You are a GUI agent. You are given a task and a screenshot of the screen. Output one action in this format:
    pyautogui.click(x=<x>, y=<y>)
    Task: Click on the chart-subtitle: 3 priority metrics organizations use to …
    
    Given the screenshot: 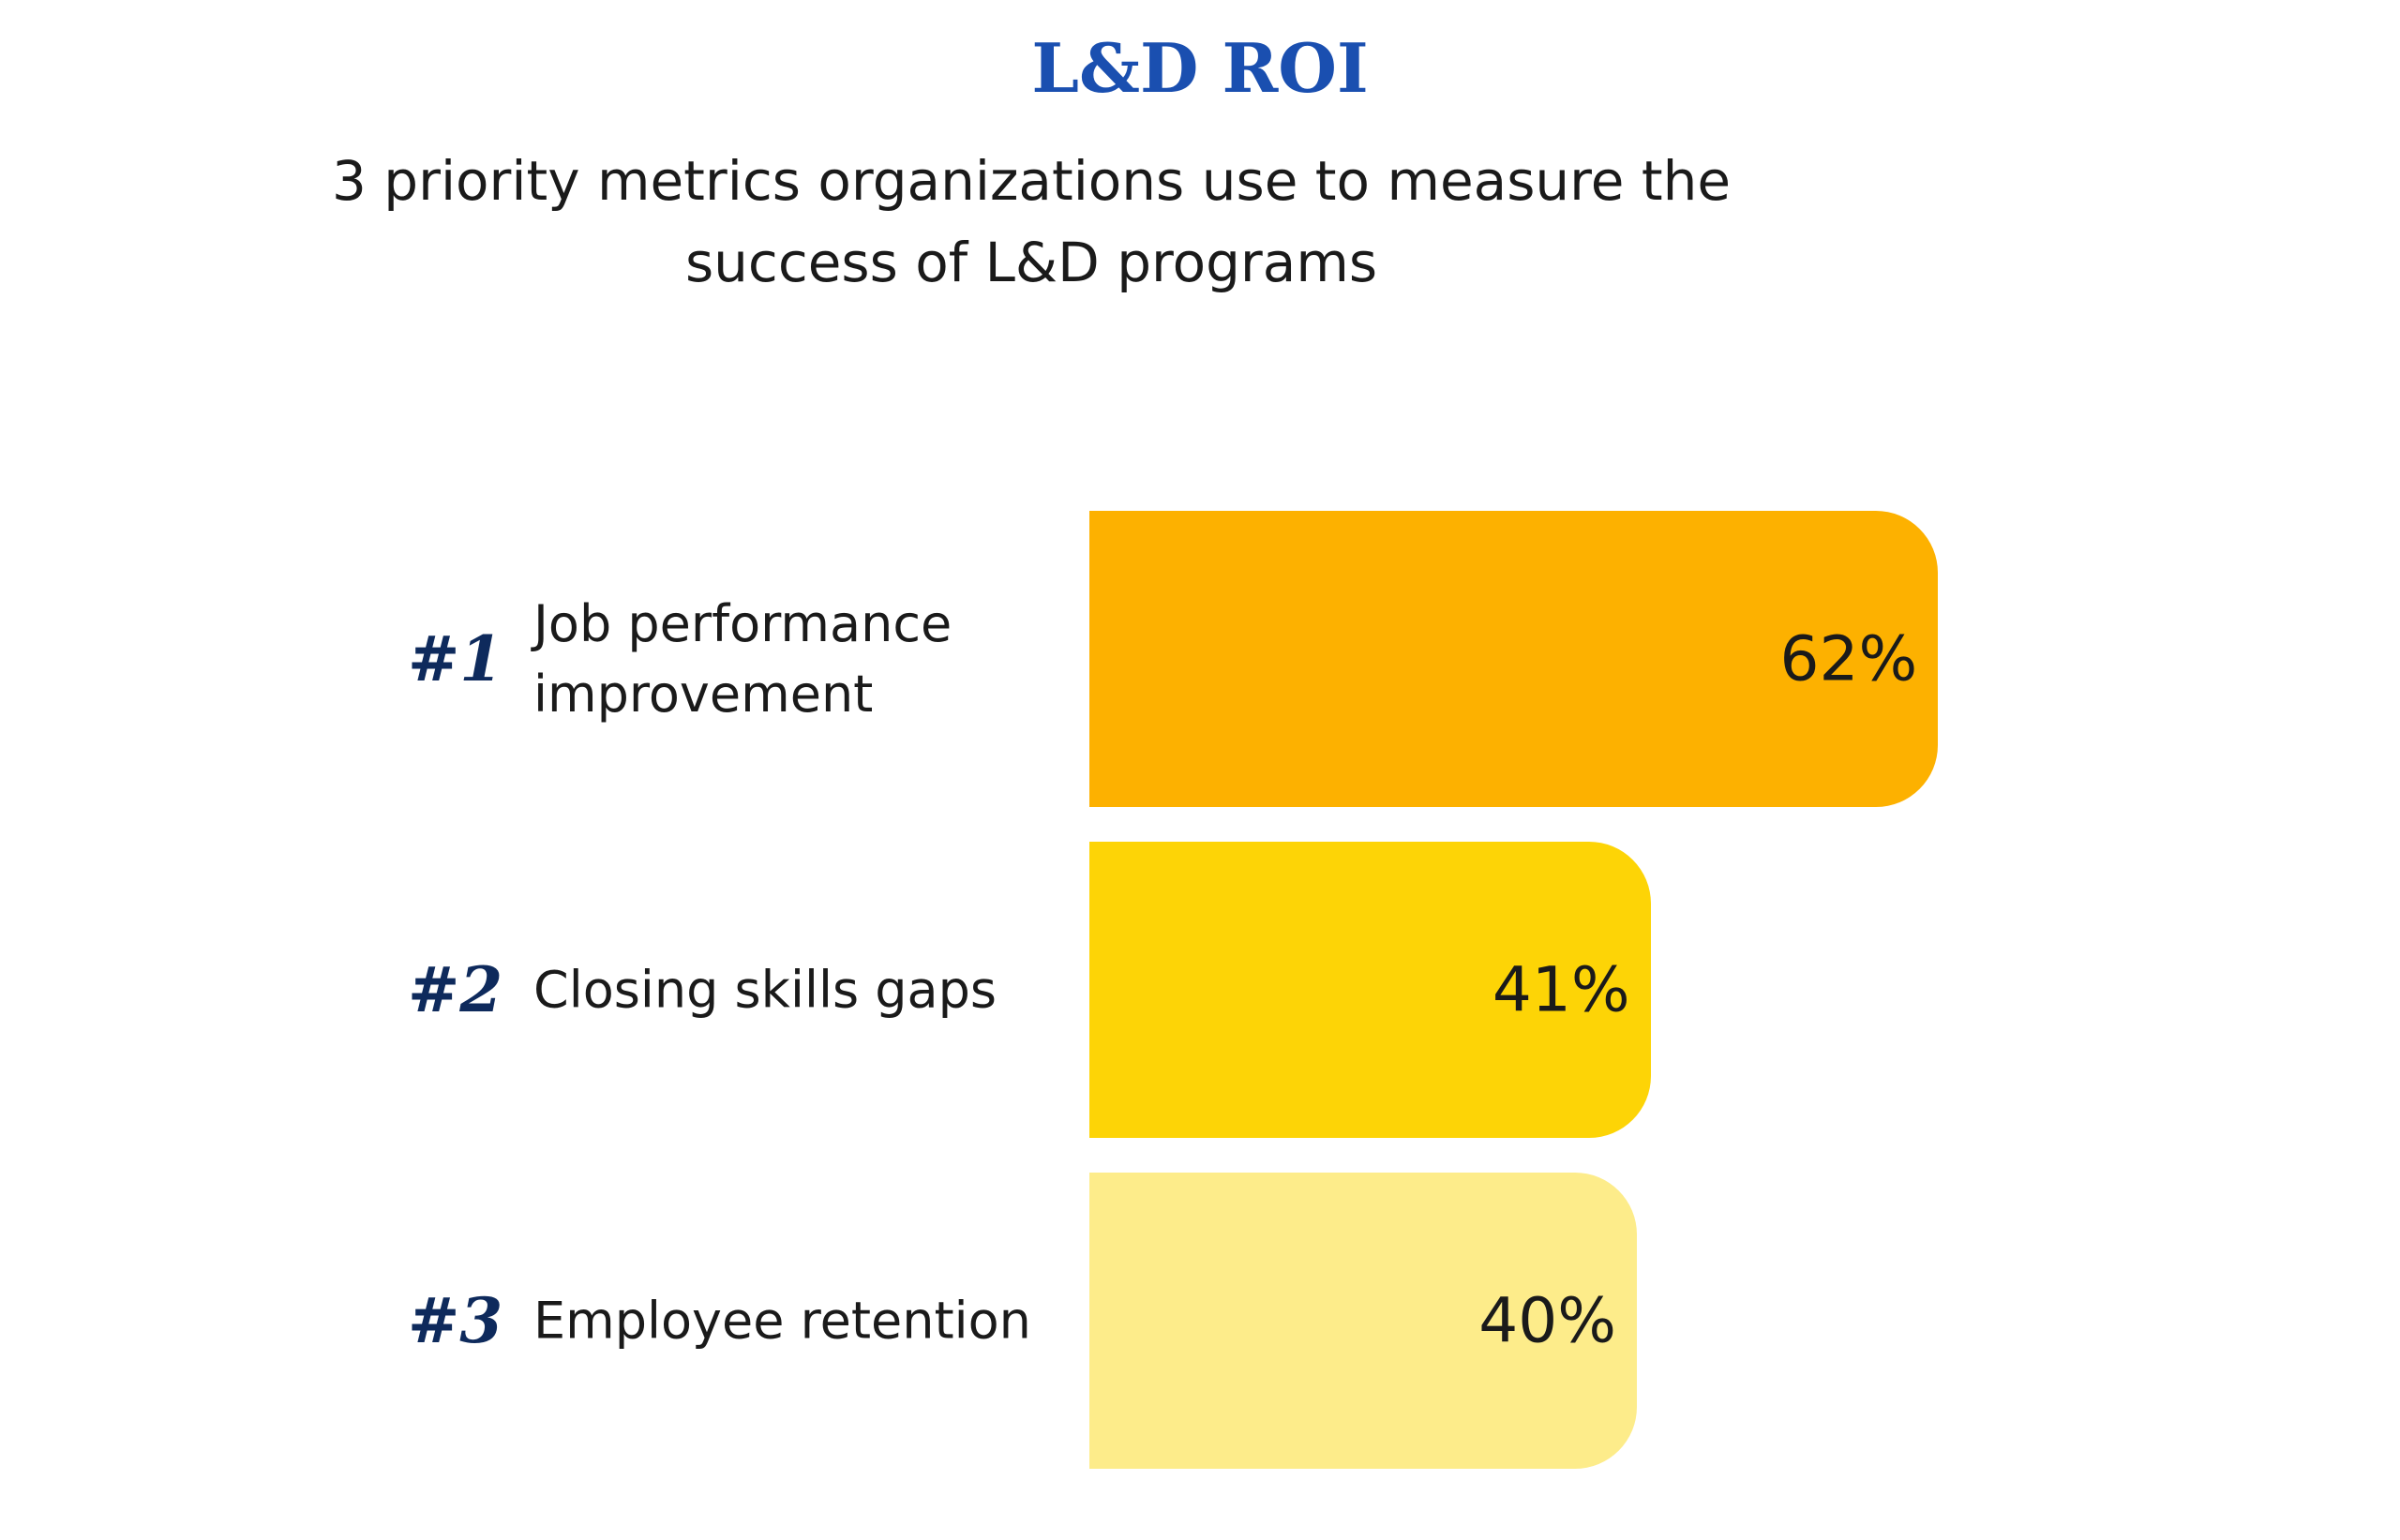 What is the action you would take?
    pyautogui.click(x=1031, y=221)
    